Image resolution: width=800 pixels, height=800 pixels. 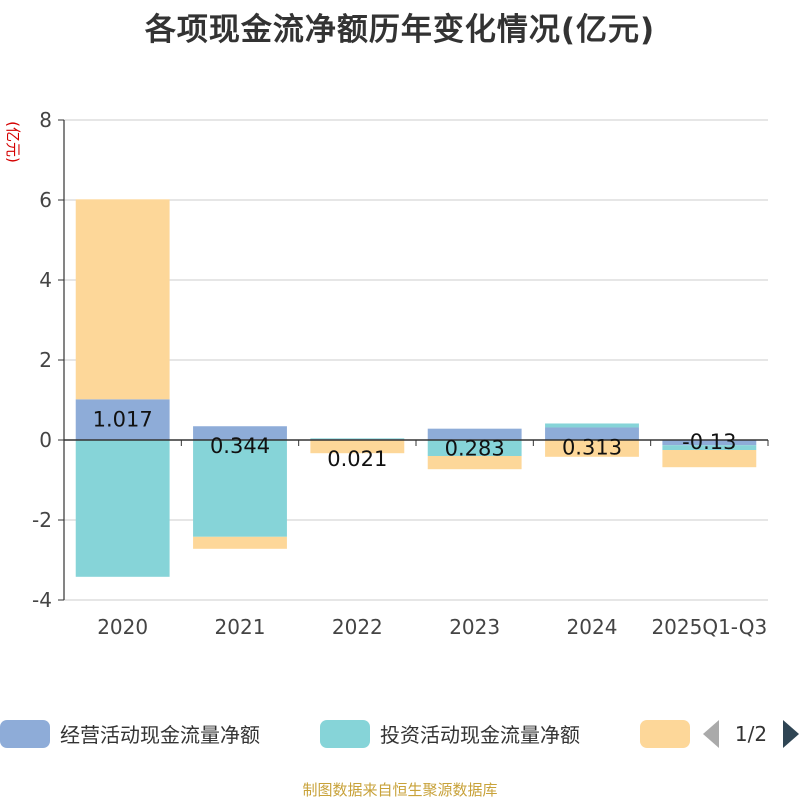 I want to click on bar-segment-2-2021, so click(x=240, y=488).